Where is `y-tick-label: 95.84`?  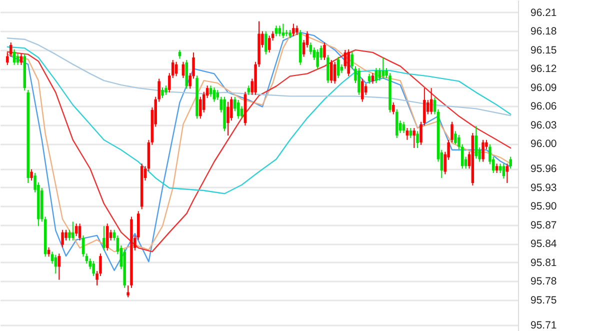 y-tick-label: 95.84 is located at coordinates (543, 244).